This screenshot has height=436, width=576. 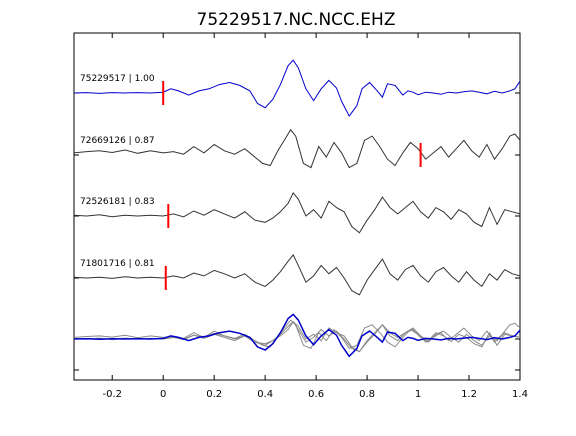 What do you see at coordinates (117, 264) in the screenshot?
I see `trace-label-3: 71801716 | 0.81` at bounding box center [117, 264].